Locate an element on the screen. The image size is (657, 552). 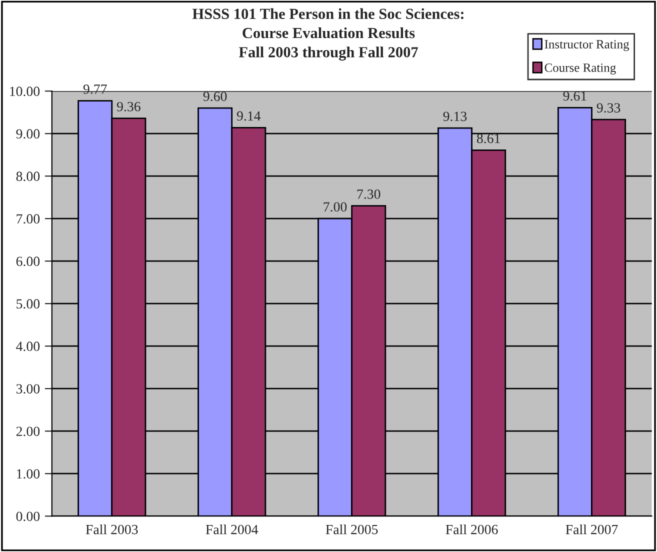
y-tick-label: 5.00 is located at coordinates (28, 304).